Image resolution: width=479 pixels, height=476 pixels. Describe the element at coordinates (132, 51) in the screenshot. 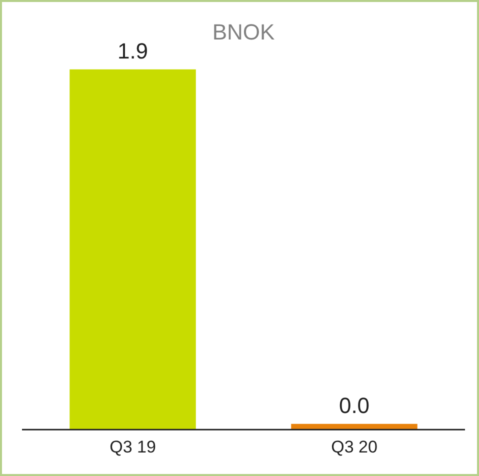

I see `data-label: 1.9` at that location.